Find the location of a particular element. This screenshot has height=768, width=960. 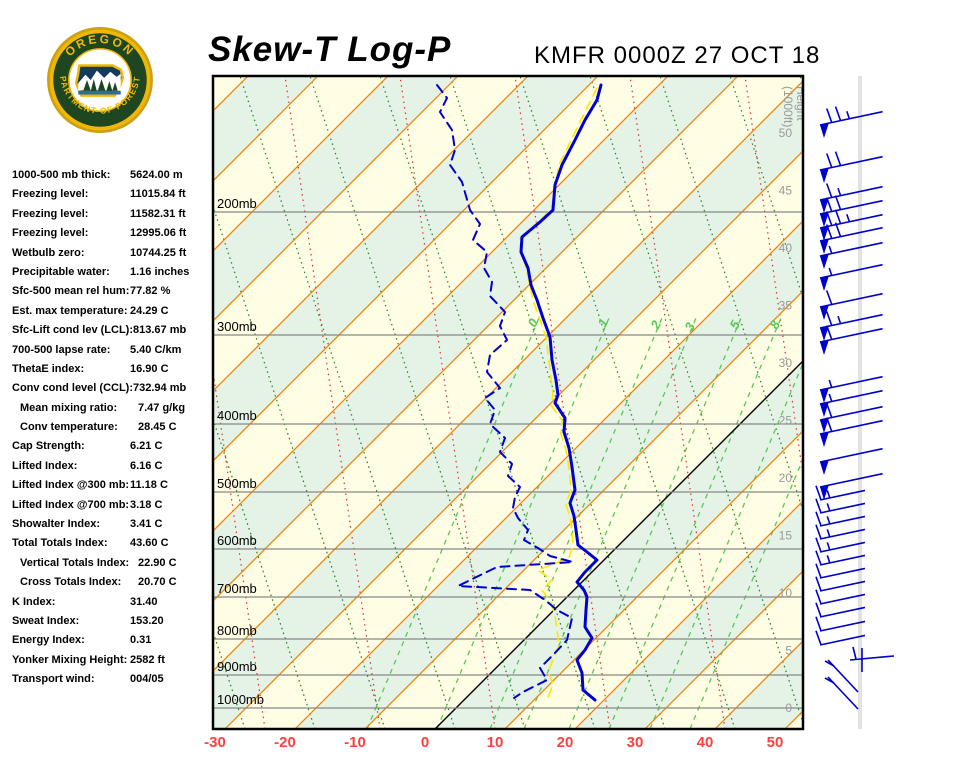

index-value: 7.47 g/kg is located at coordinates (162, 407).